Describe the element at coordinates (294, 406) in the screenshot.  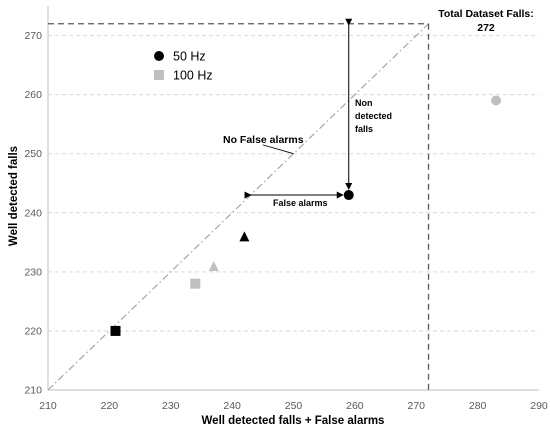
I see `x-tick-label: 250` at that location.